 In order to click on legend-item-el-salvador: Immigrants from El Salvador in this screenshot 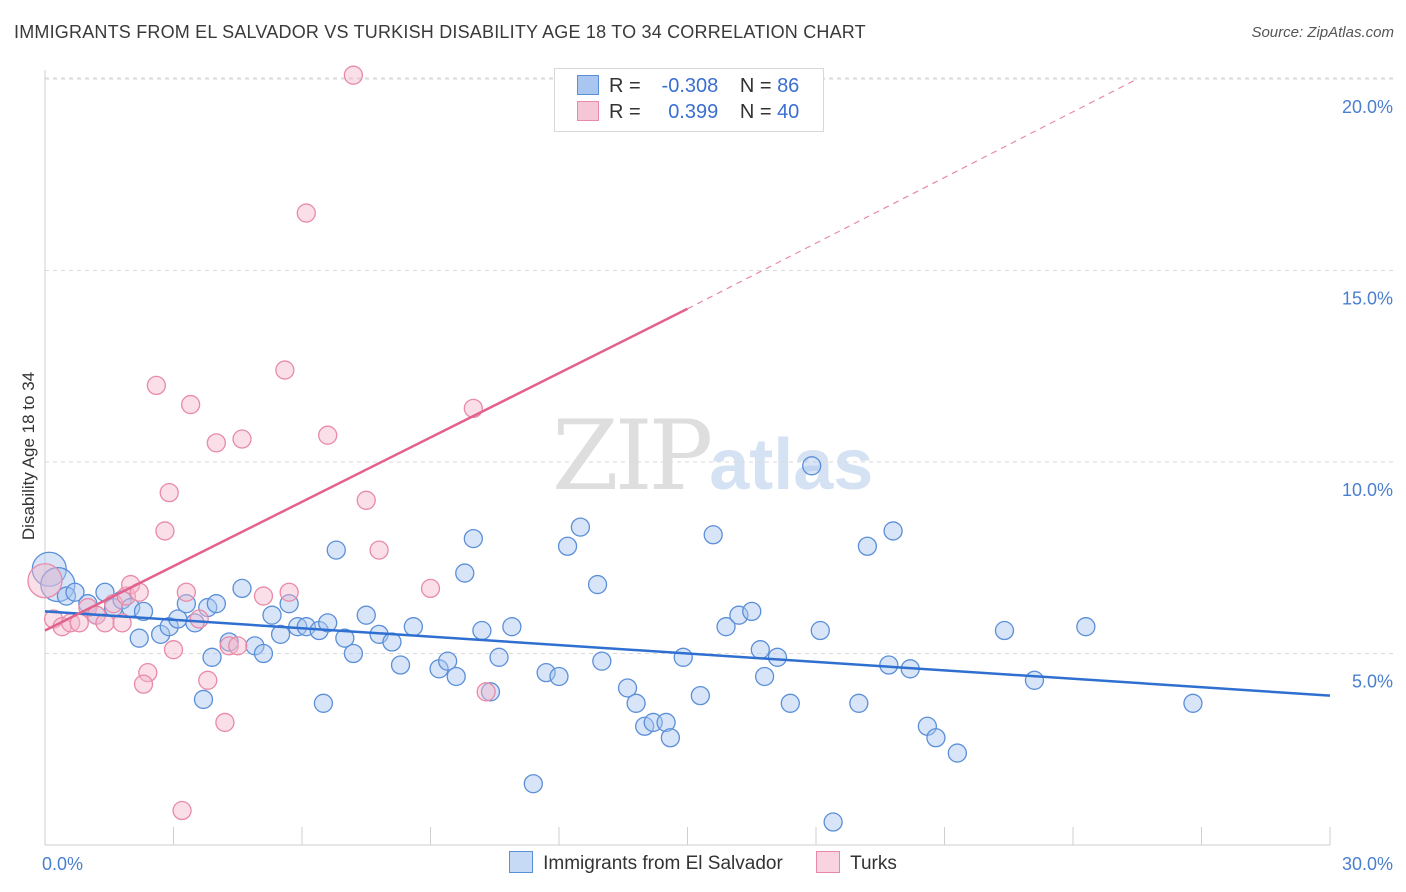, I will do `click(646, 863)`.